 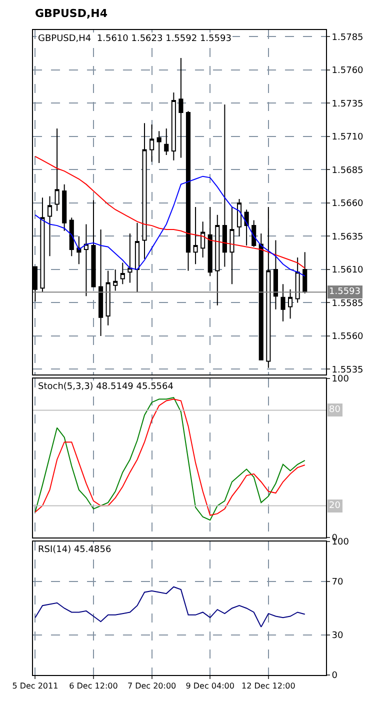 I want to click on y-tick-label: 1.5785, so click(x=348, y=37).